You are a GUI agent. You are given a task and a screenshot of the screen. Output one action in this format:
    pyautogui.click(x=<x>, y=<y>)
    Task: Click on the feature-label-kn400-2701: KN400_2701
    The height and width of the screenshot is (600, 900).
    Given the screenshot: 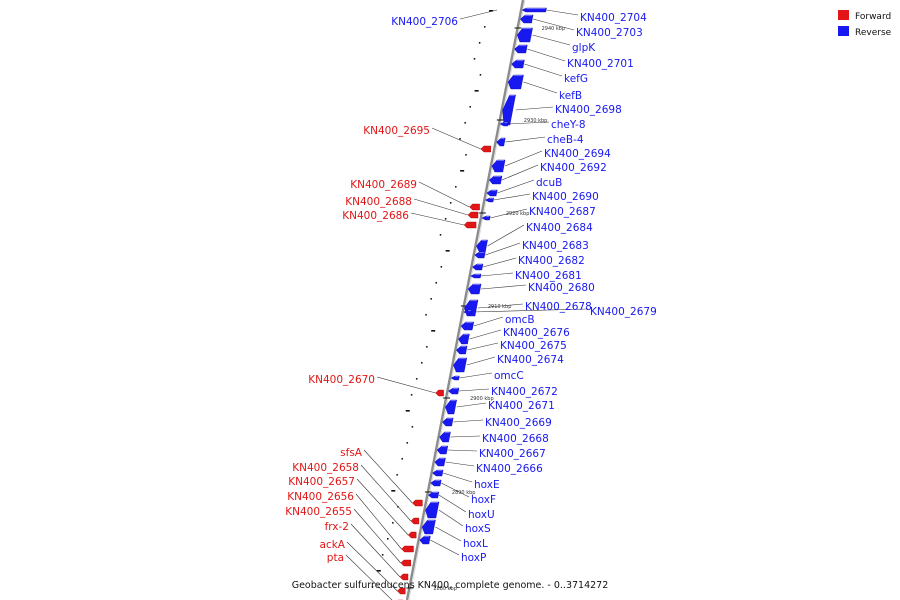 What is the action you would take?
    pyautogui.click(x=600, y=64)
    